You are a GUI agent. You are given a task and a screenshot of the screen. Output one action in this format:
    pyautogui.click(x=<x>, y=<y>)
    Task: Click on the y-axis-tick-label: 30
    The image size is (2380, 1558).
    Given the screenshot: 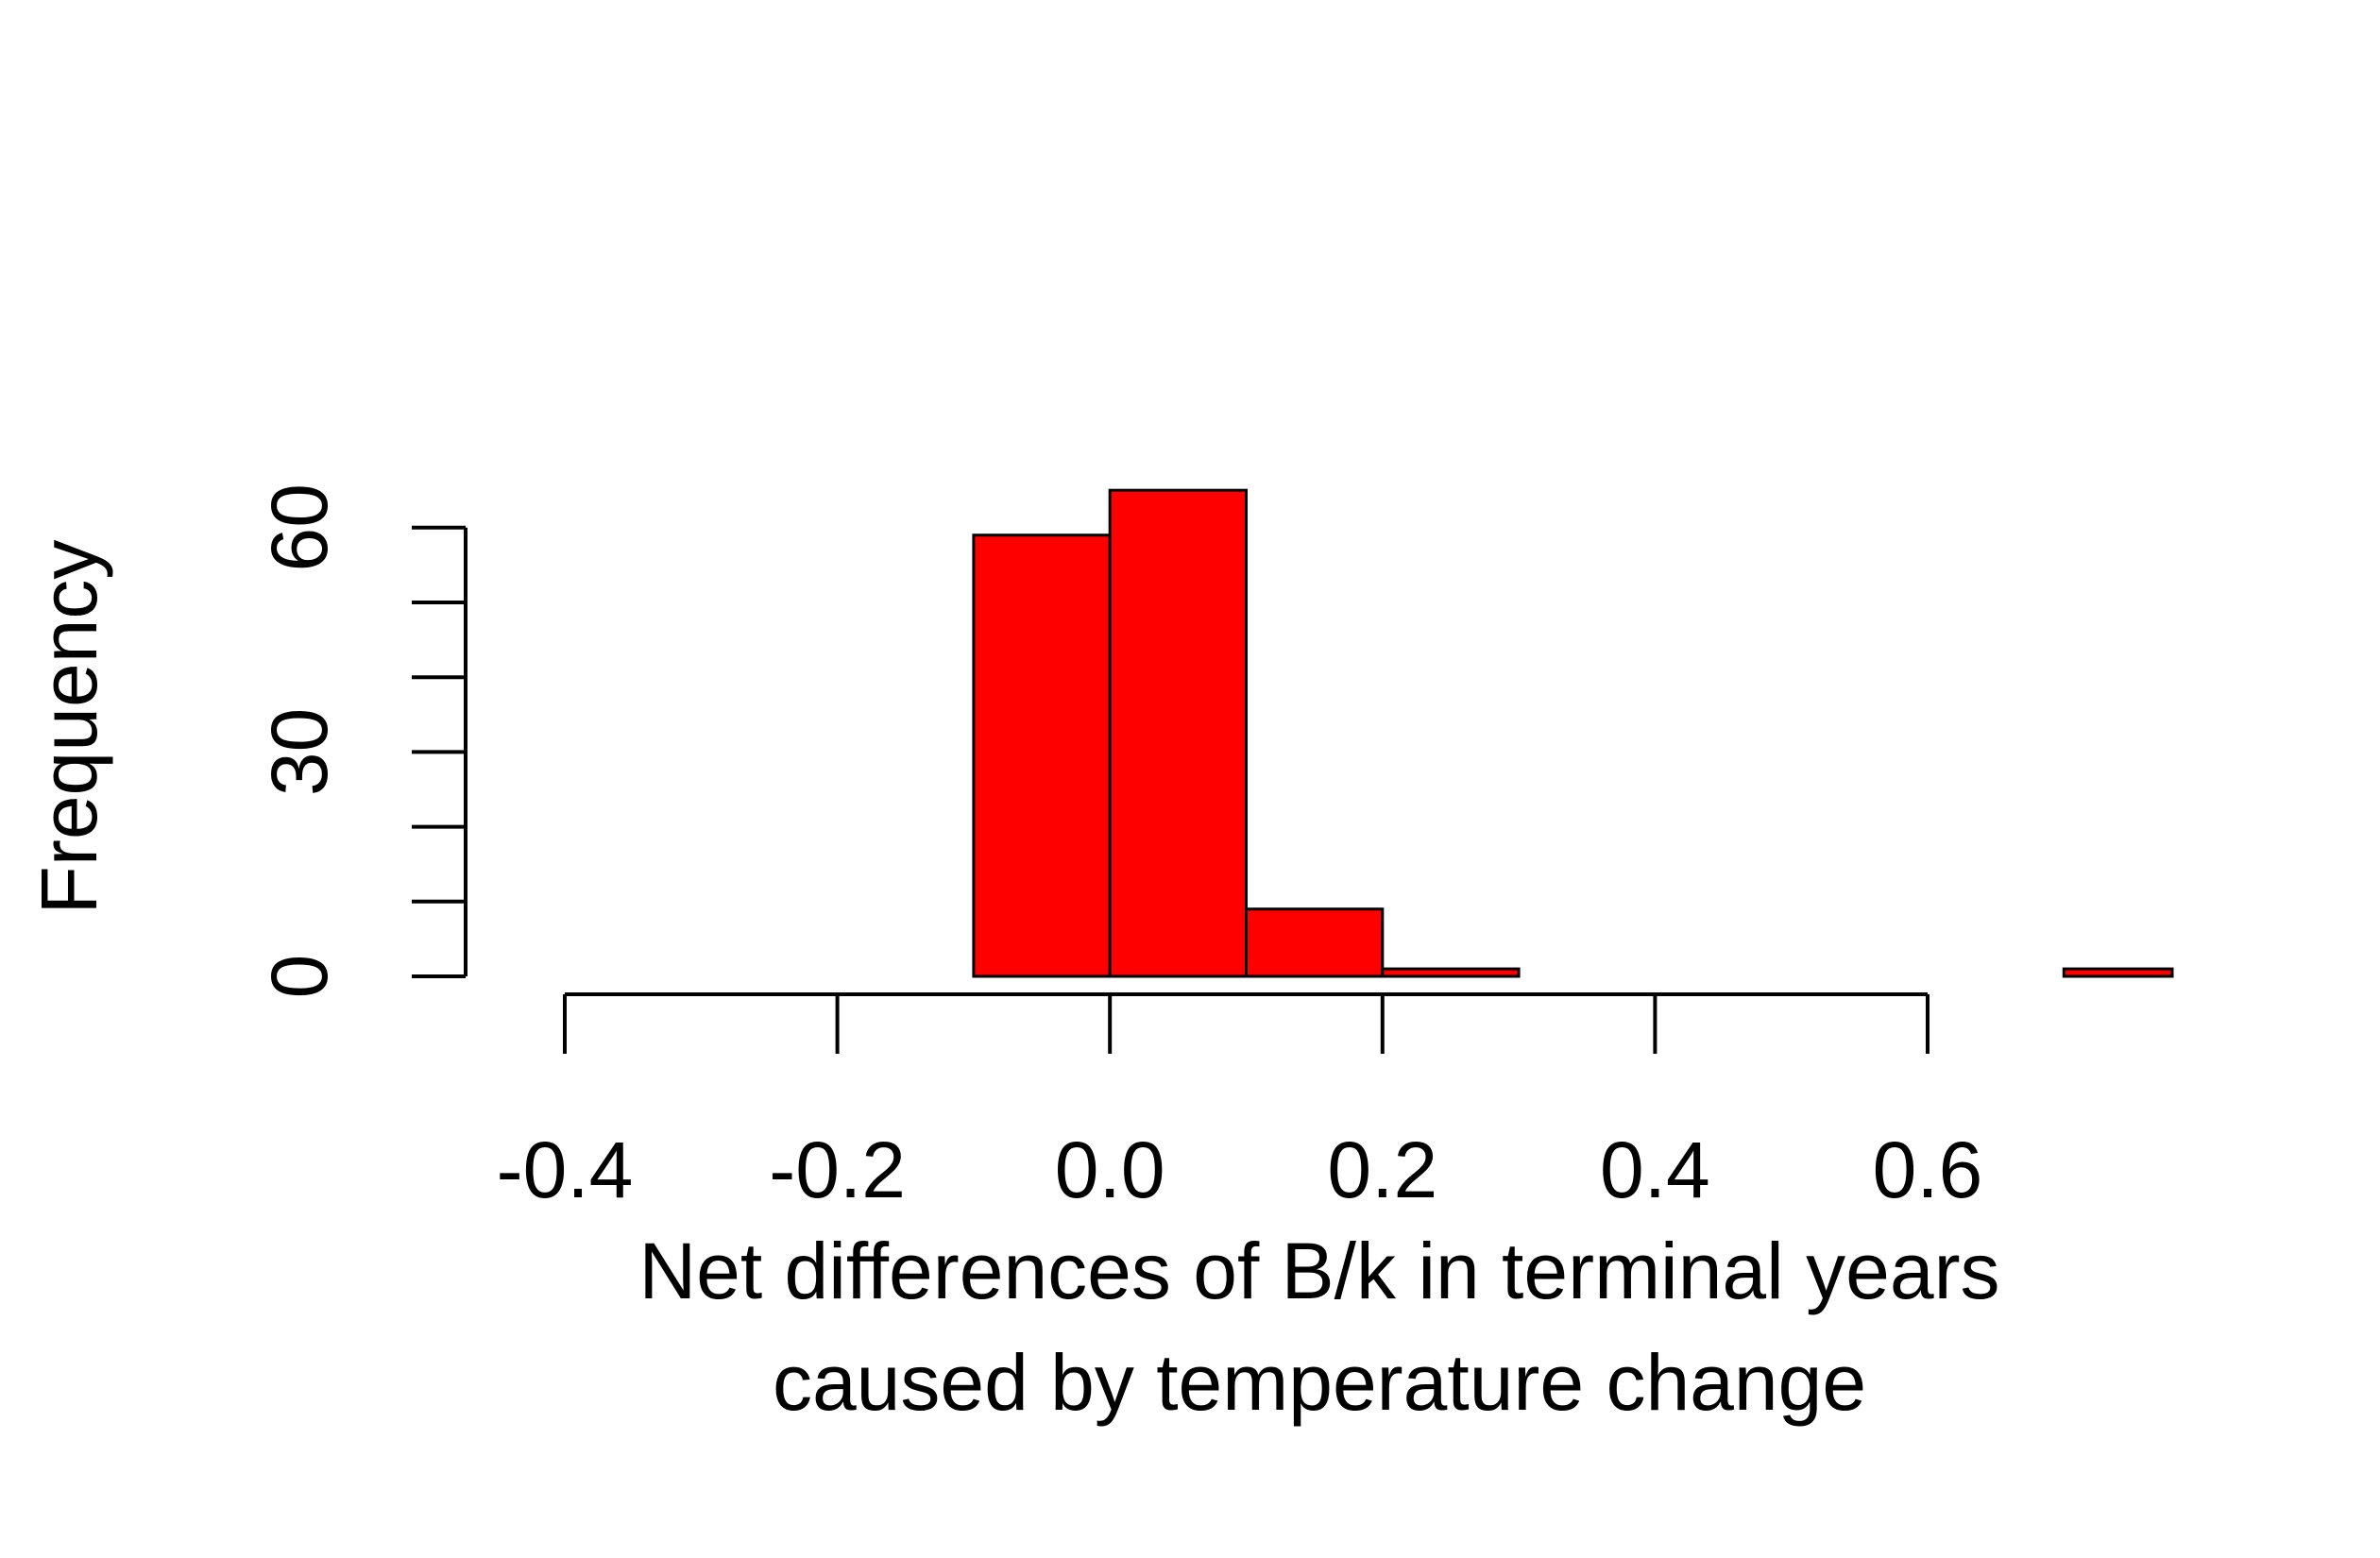 What is the action you would take?
    pyautogui.click(x=299, y=752)
    